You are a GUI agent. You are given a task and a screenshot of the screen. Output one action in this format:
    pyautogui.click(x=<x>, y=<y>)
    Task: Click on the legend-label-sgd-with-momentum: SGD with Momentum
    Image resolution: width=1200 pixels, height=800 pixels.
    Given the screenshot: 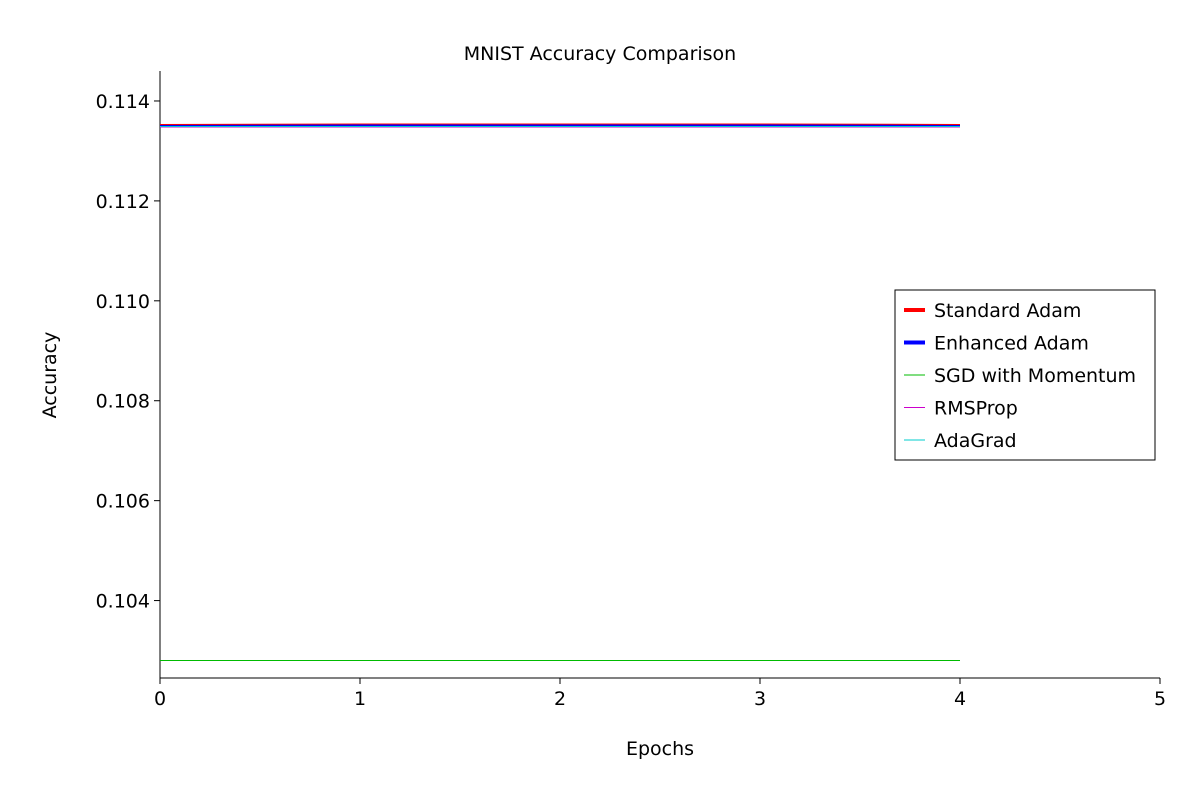 What is the action you would take?
    pyautogui.click(x=1035, y=376)
    